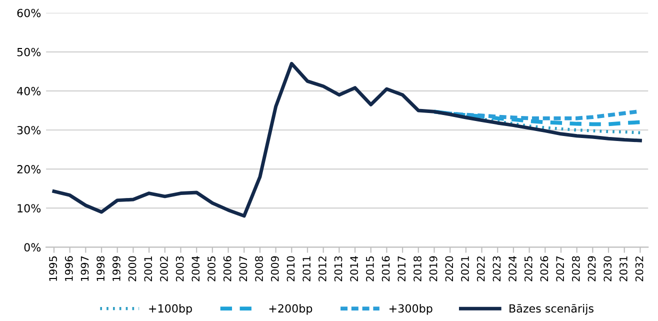 The image size is (658, 321). What do you see at coordinates (290, 309) in the screenshot?
I see `legend-label: +200bp` at bounding box center [290, 309].